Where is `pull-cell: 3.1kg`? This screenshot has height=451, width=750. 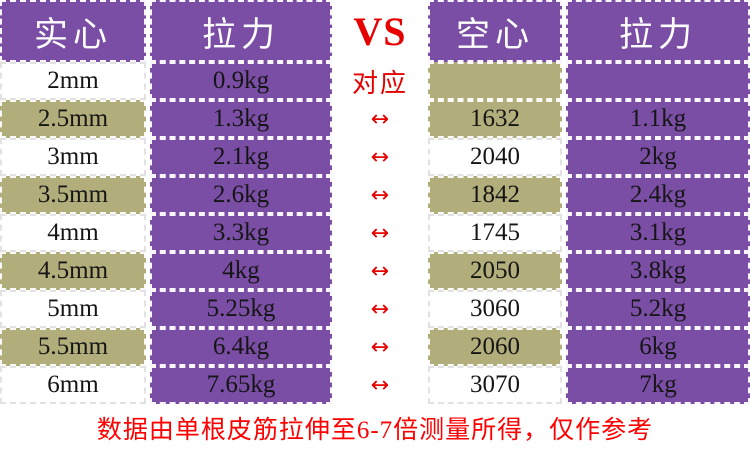
pull-cell: 3.1kg is located at coordinates (658, 233).